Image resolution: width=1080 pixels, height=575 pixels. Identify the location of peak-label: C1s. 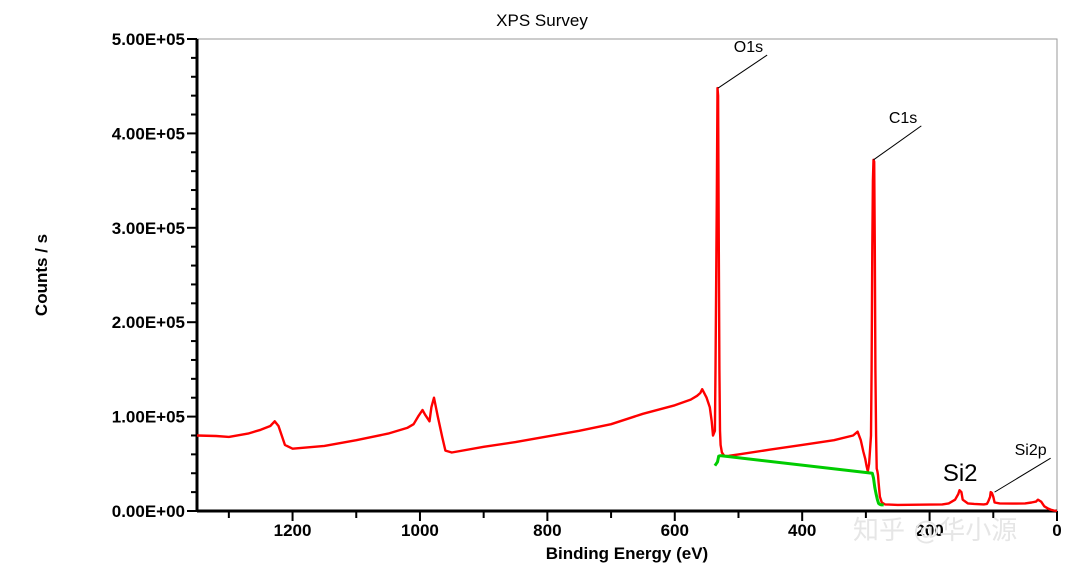
(903, 118).